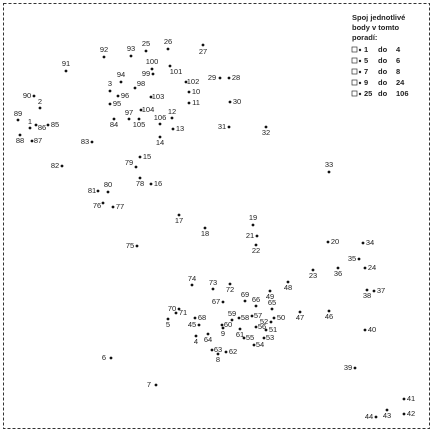 This screenshot has width=433, height=437. What do you see at coordinates (180, 128) in the screenshot?
I see `dot-label: 13` at bounding box center [180, 128].